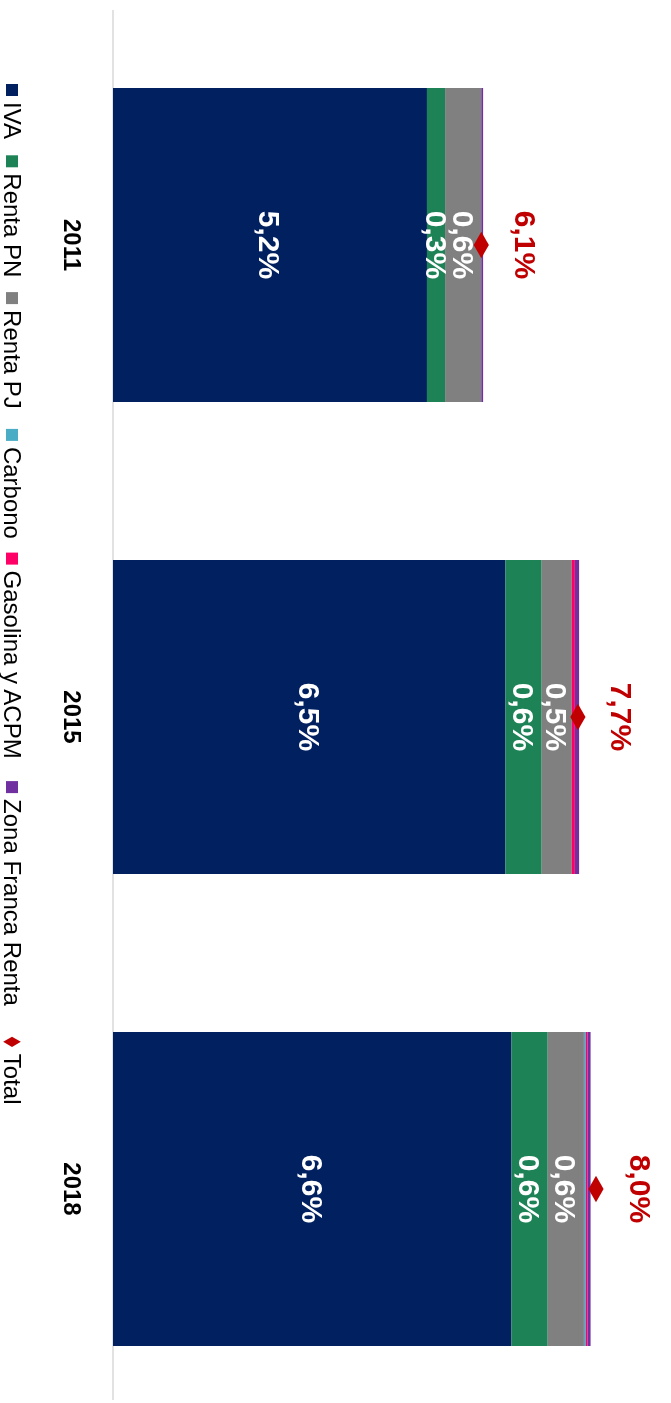 This screenshot has width=671, height=1403. What do you see at coordinates (13, 120) in the screenshot?
I see `legend-label: IVA` at bounding box center [13, 120].